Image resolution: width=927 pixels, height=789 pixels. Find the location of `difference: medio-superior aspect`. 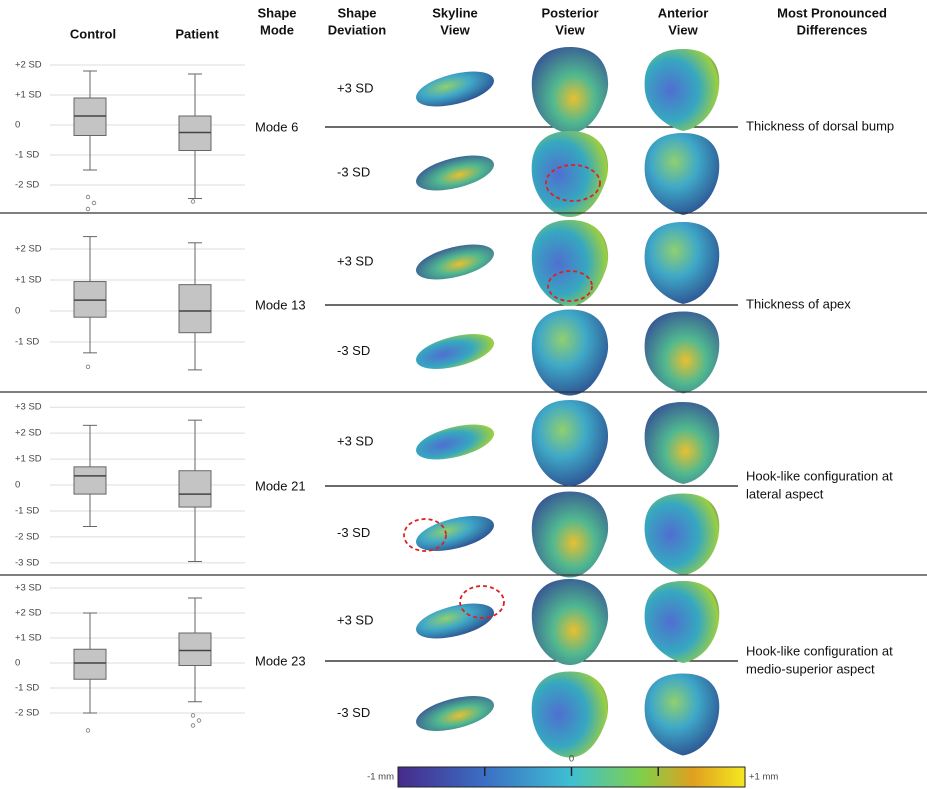

difference: medio-superior aspect is located at coordinates (810, 668).